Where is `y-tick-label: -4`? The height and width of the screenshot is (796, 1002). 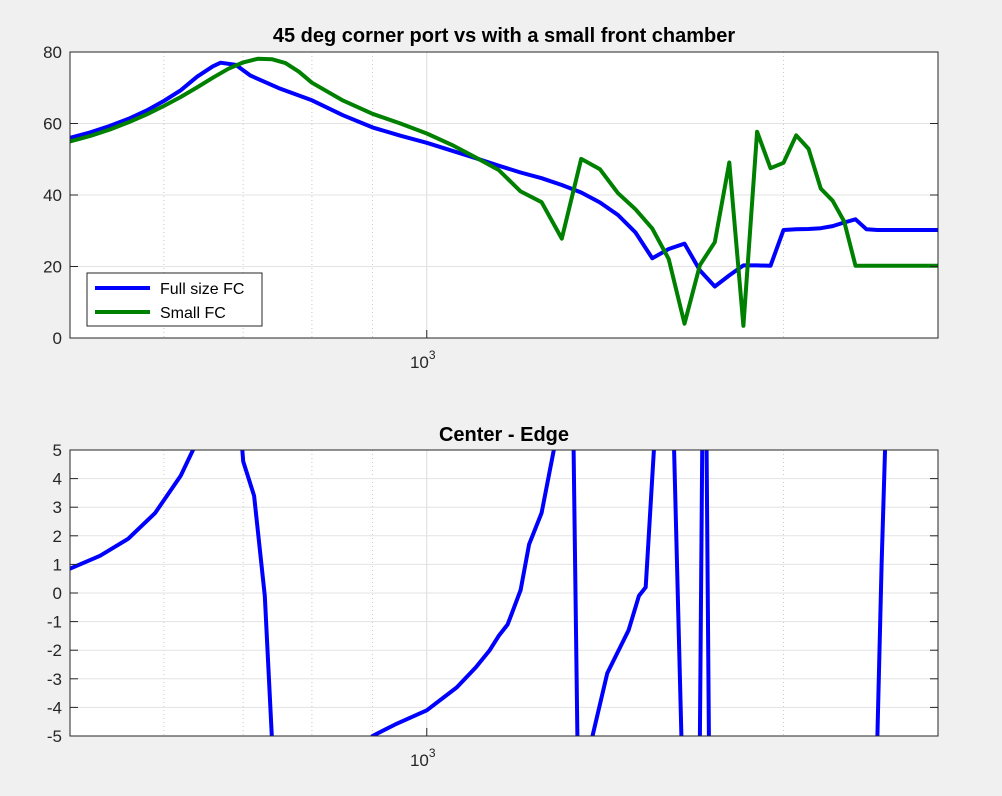
y-tick-label: -4 is located at coordinates (54, 707).